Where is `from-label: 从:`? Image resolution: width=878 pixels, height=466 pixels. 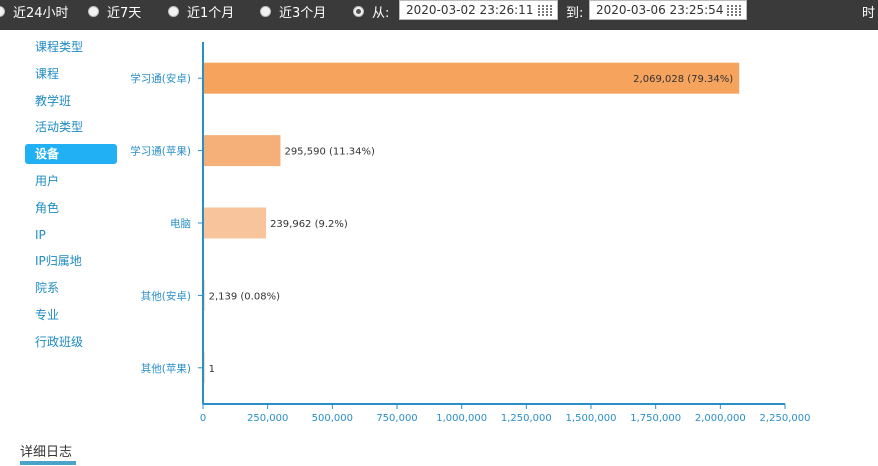
from-label: 从: is located at coordinates (381, 13).